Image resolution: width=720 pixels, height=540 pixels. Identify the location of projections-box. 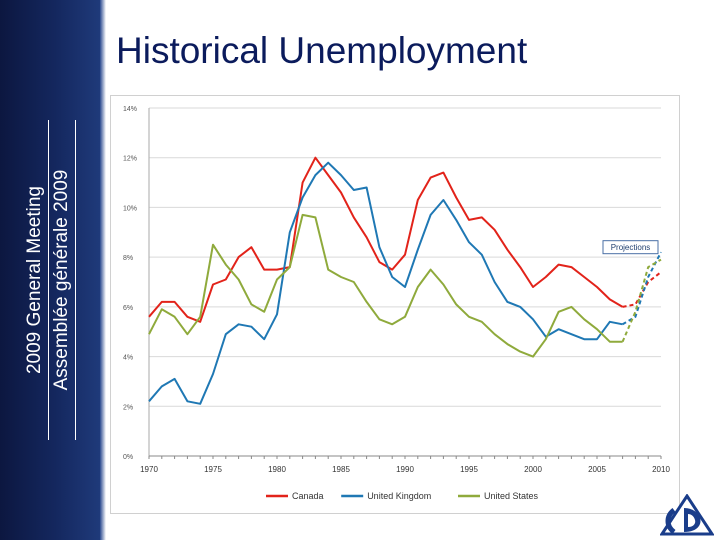
(630, 247).